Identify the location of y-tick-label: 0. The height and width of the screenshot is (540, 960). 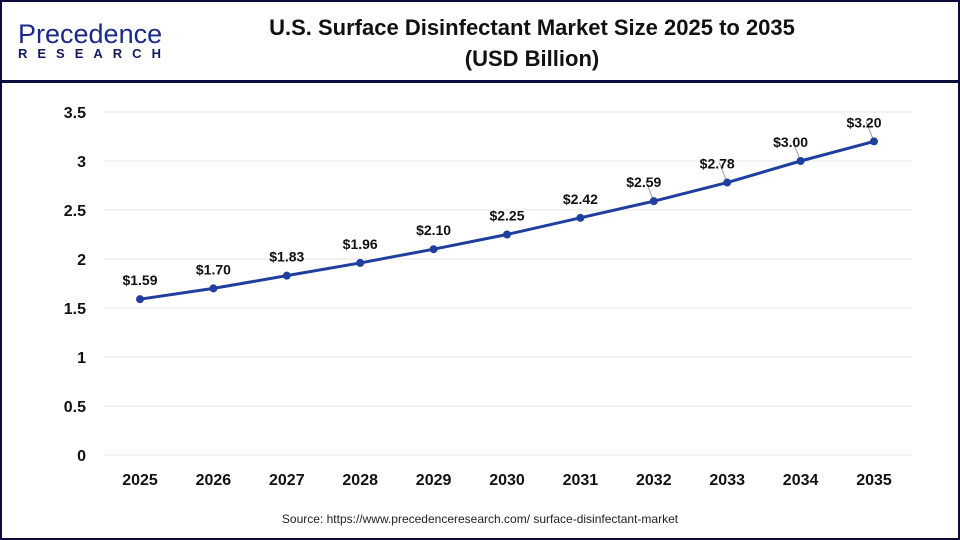
(81, 456).